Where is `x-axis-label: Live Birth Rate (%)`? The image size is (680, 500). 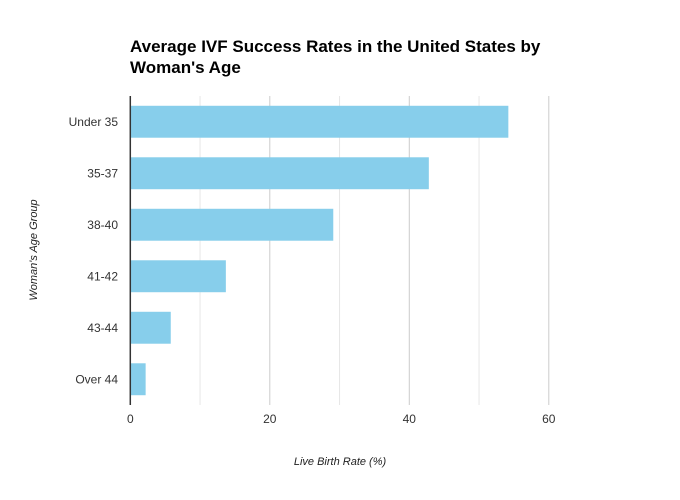
x-axis-label: Live Birth Rate (%) is located at coordinates (340, 462).